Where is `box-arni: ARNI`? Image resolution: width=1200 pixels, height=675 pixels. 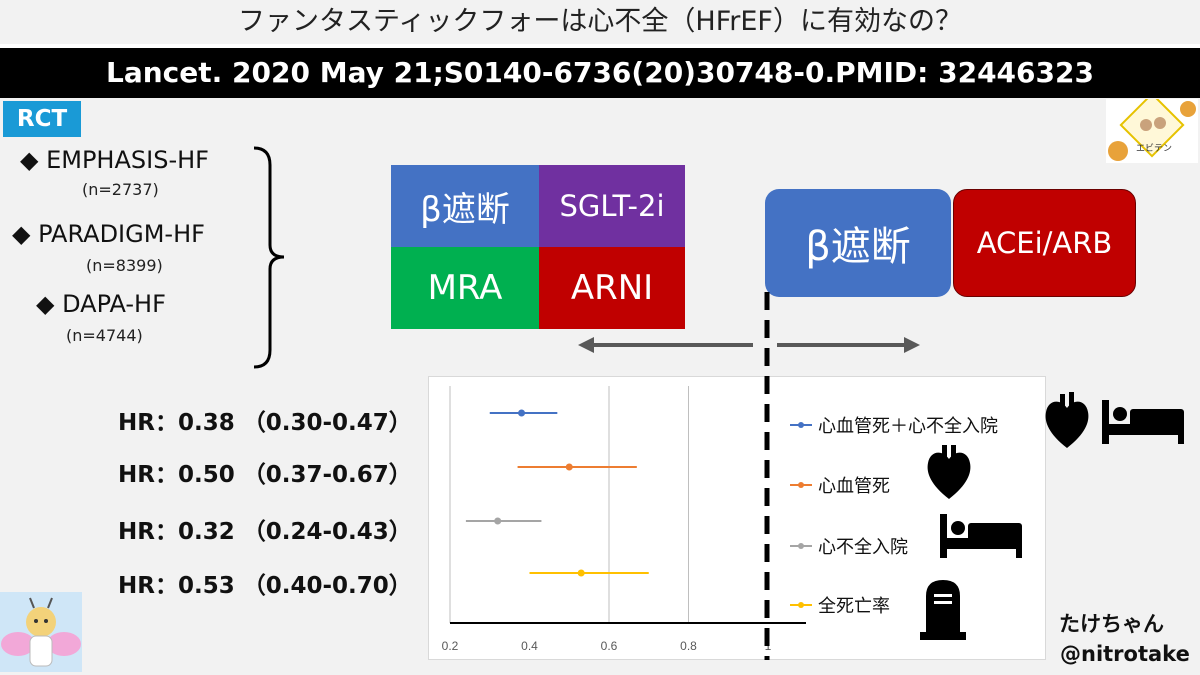 box-arni: ARNI is located at coordinates (612, 288).